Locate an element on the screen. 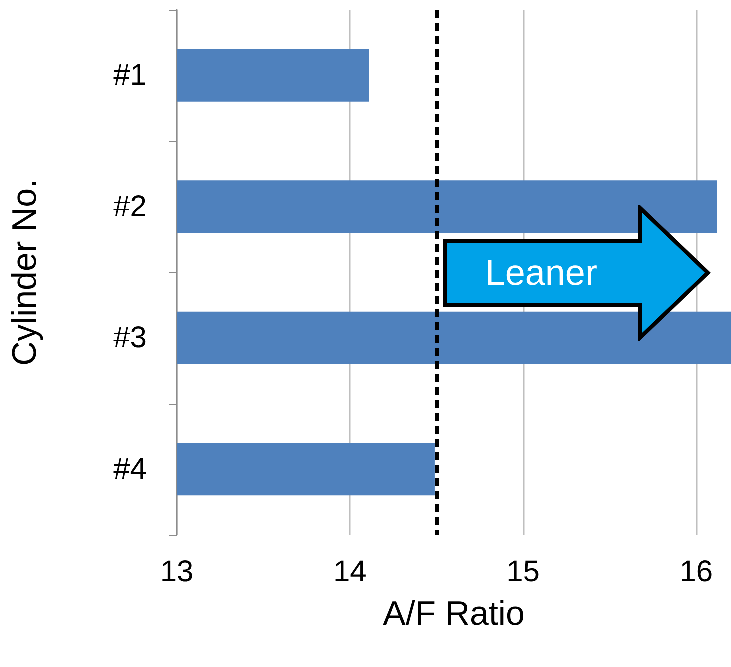 Image resolution: width=731 pixels, height=667 pixels. y-axis-title: Cylinder No. is located at coordinates (25, 272).